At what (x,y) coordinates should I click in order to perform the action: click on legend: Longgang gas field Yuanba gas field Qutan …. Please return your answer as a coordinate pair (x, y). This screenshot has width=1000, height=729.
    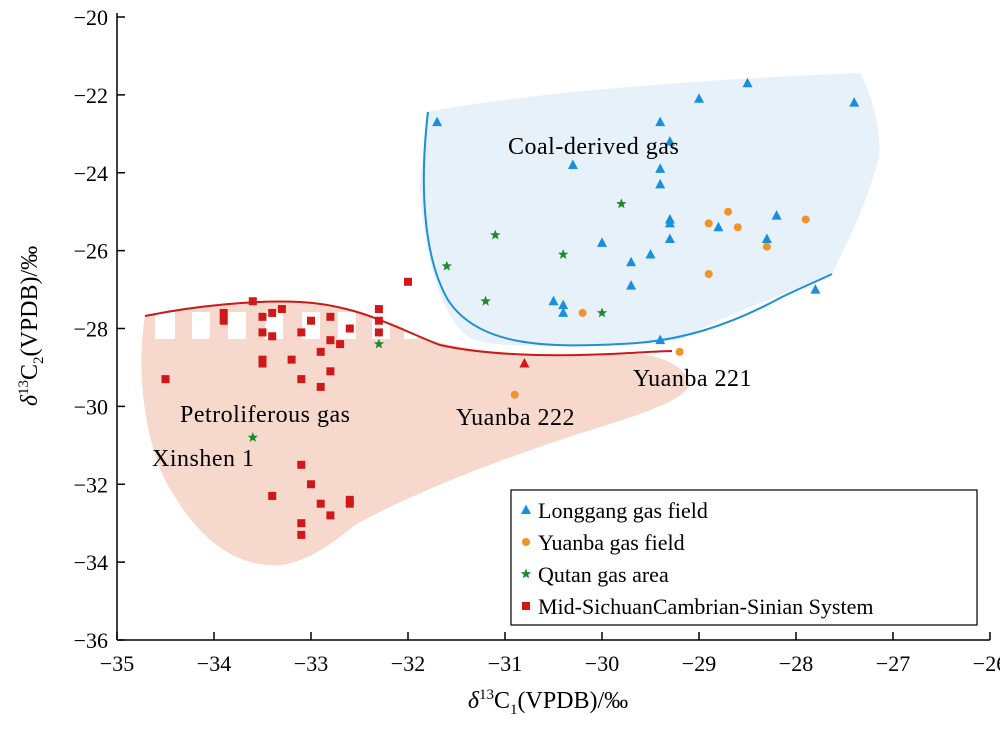
    Looking at the image, I should click on (744, 557).